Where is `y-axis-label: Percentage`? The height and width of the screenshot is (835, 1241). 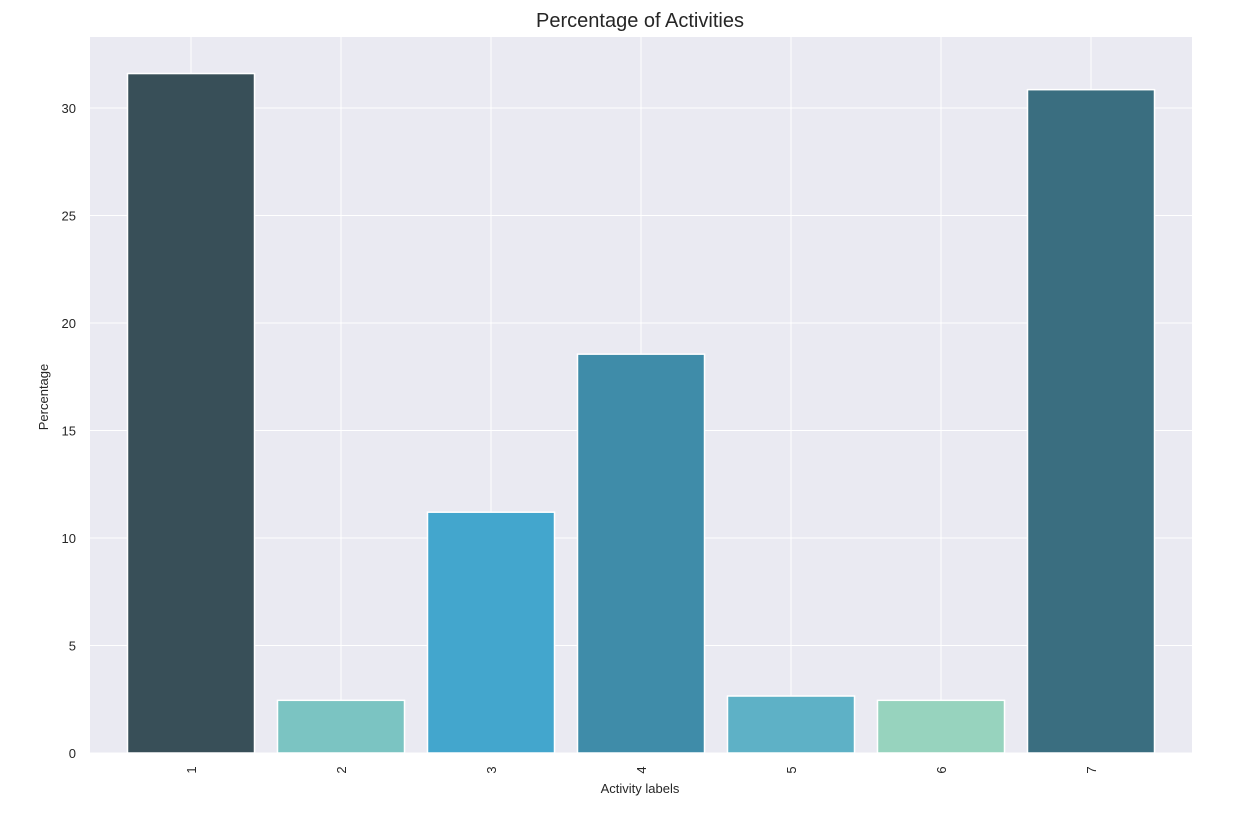 y-axis-label: Percentage is located at coordinates (43, 397).